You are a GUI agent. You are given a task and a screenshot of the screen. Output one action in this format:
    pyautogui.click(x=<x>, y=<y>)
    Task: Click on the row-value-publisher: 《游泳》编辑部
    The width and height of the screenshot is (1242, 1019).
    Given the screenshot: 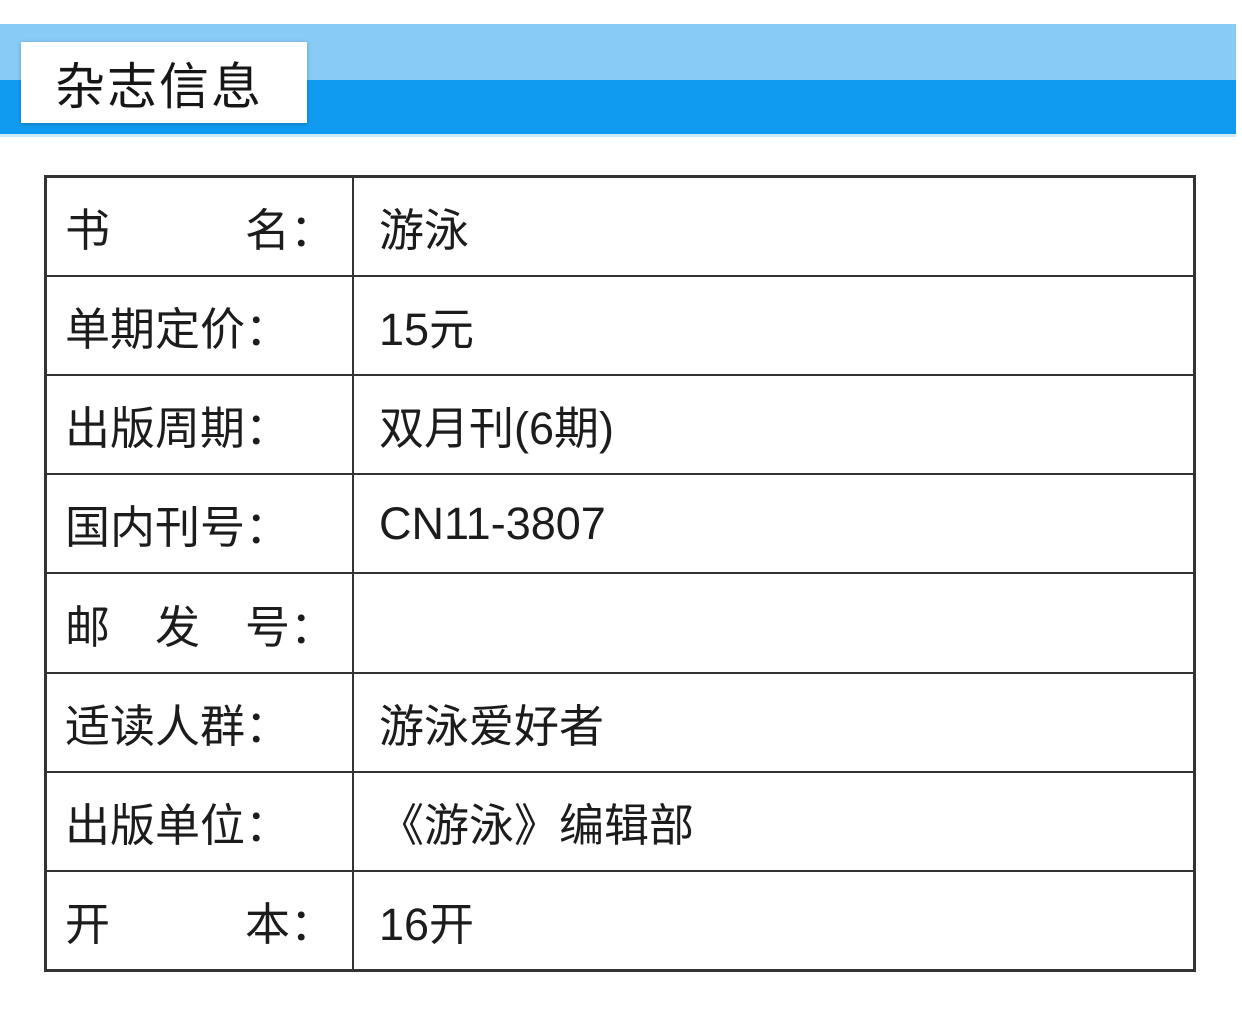 What is the action you would take?
    pyautogui.click(x=774, y=821)
    